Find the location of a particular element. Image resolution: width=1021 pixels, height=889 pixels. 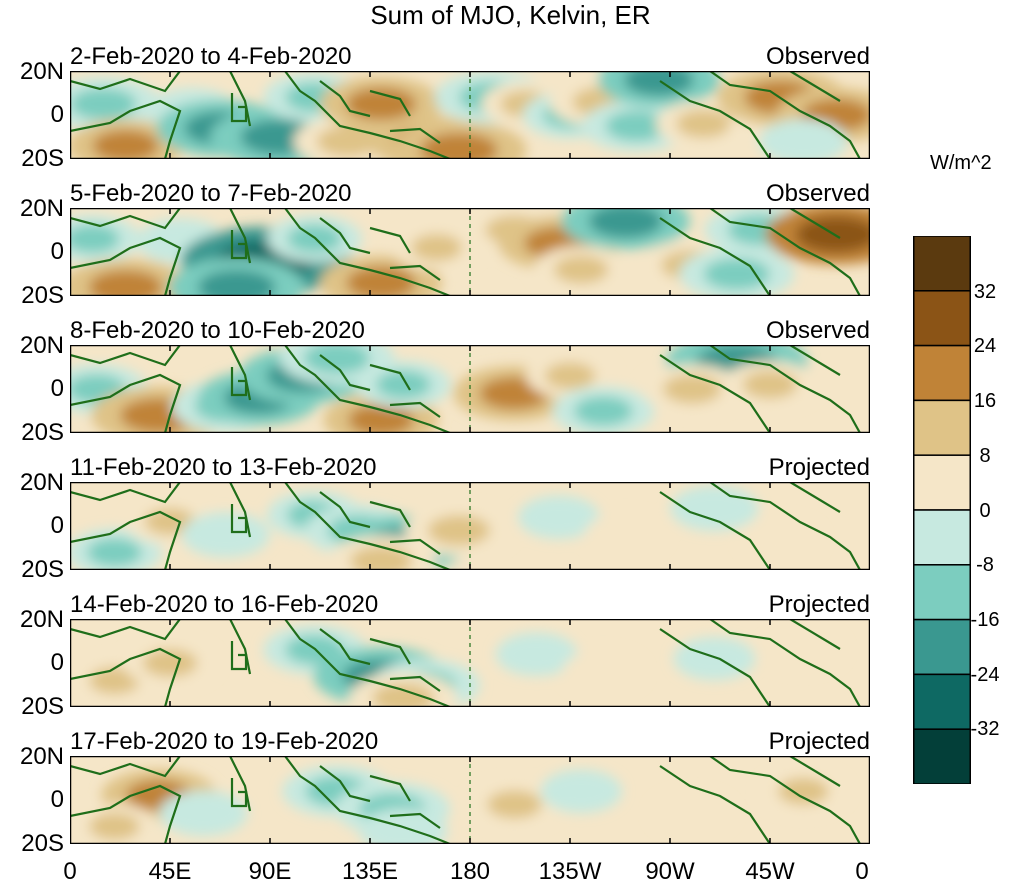

colorbar-label: -8 is located at coordinates (985, 565).